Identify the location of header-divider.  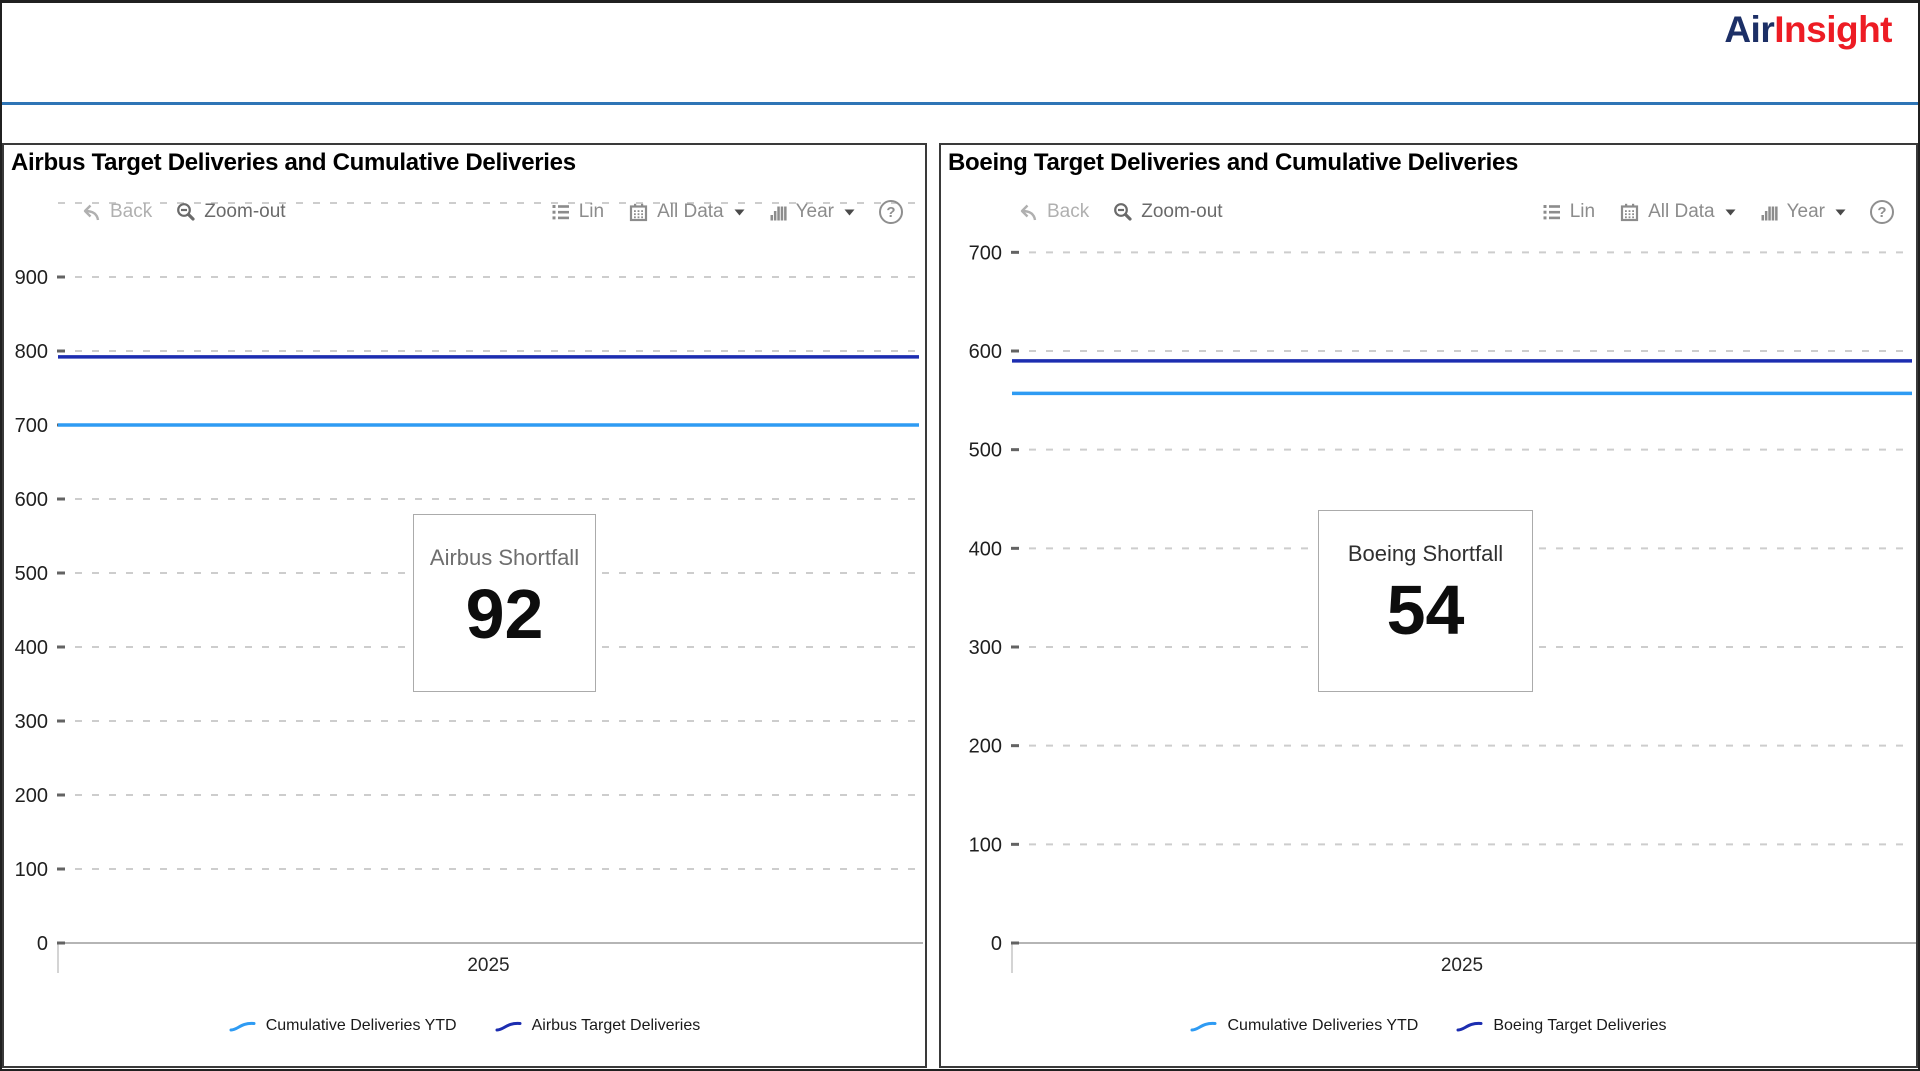
(960, 103).